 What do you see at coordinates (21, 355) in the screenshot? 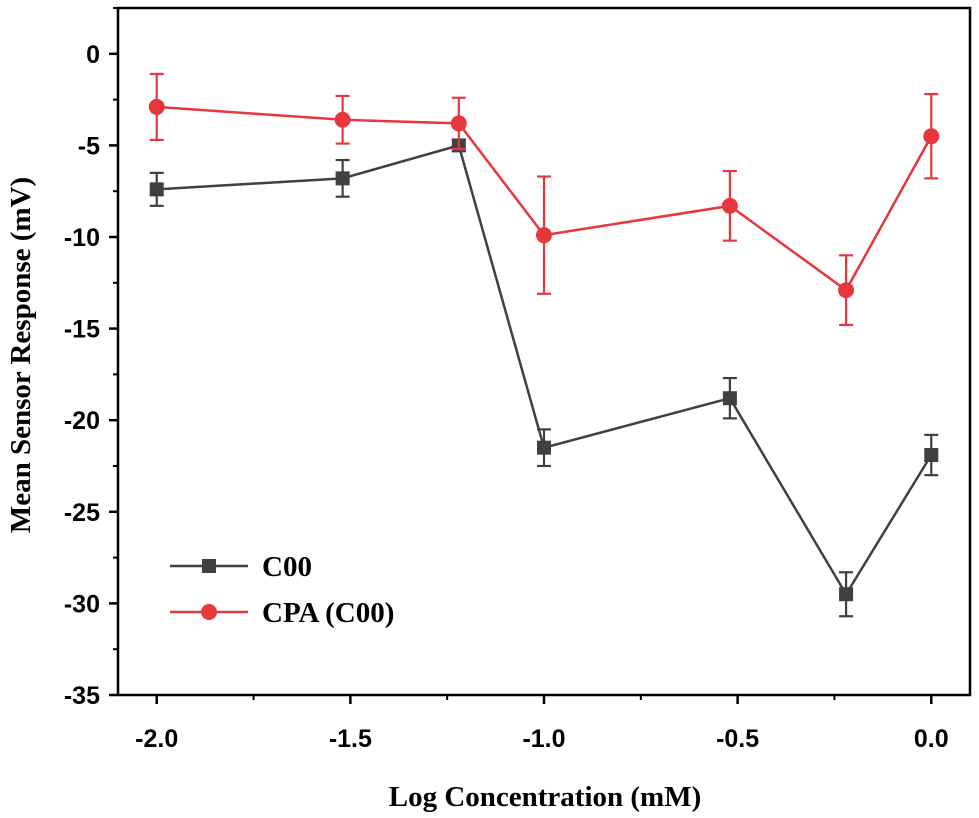
I see `y-axis-title: Mean Sensor Response (mV)` at bounding box center [21, 355].